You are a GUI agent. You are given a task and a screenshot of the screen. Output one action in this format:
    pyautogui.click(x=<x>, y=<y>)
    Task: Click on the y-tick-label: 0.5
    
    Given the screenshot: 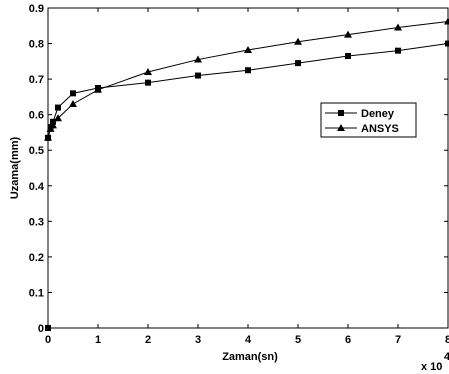 What is the action you would take?
    pyautogui.click(x=36, y=151)
    